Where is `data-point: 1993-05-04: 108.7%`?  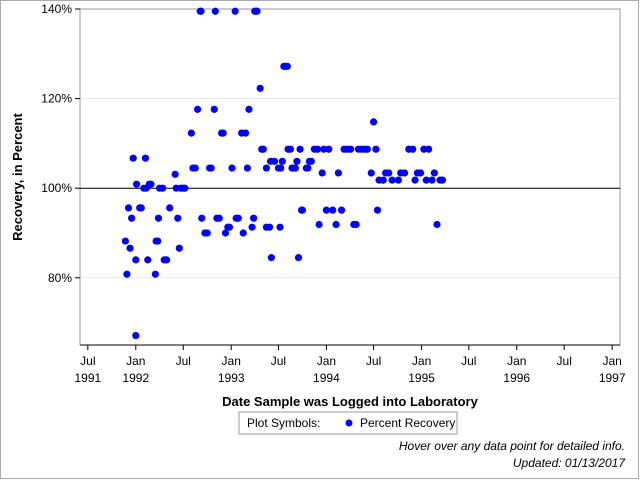
data-point: 1993-05-04: 108.7% is located at coordinates (263, 149).